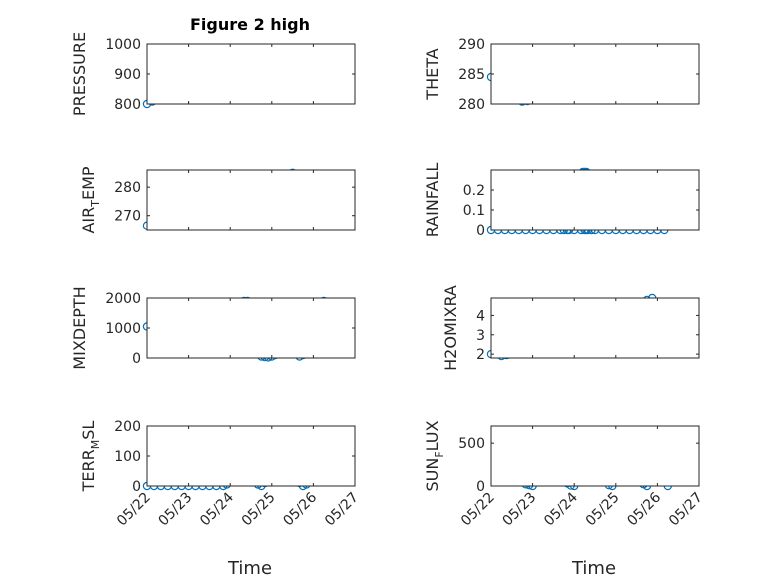 This screenshot has width=778, height=583. I want to click on y-axis-label: H2OMIXRA, so click(450, 328).